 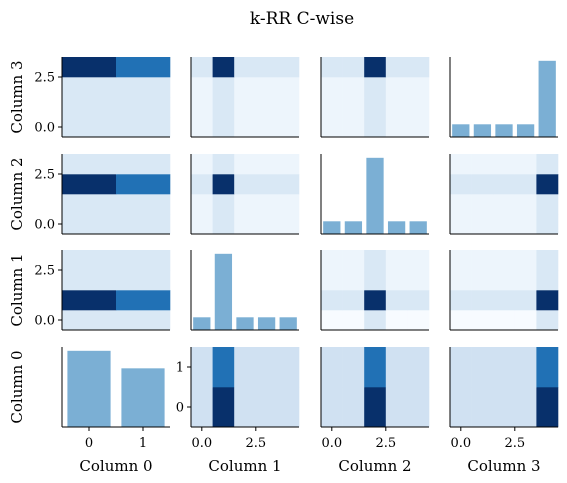 What do you see at coordinates (244, 290) in the screenshot?
I see `panel-r2-c1` at bounding box center [244, 290].